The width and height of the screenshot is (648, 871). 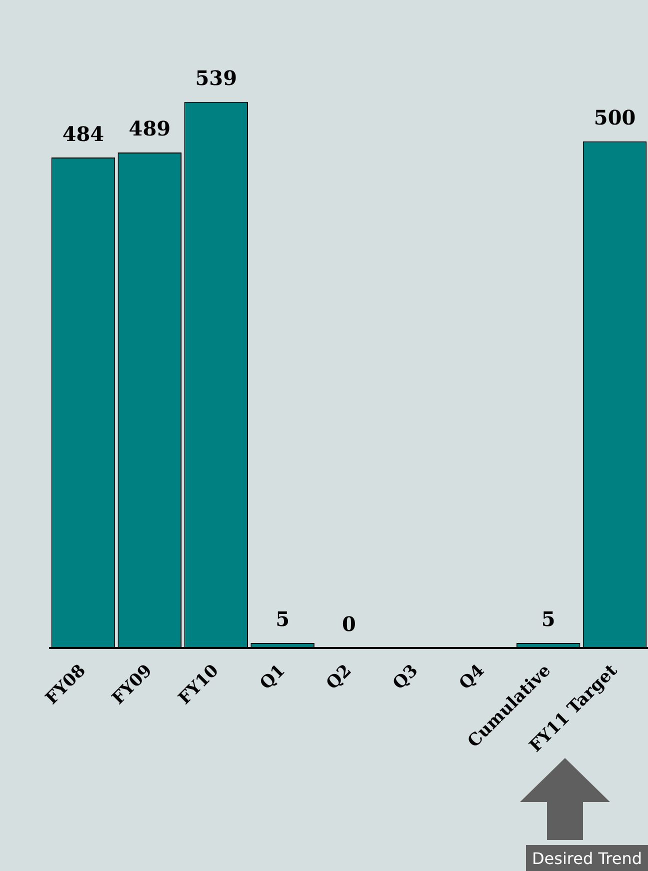 I want to click on x-tick-label: Q3, so click(x=405, y=677).